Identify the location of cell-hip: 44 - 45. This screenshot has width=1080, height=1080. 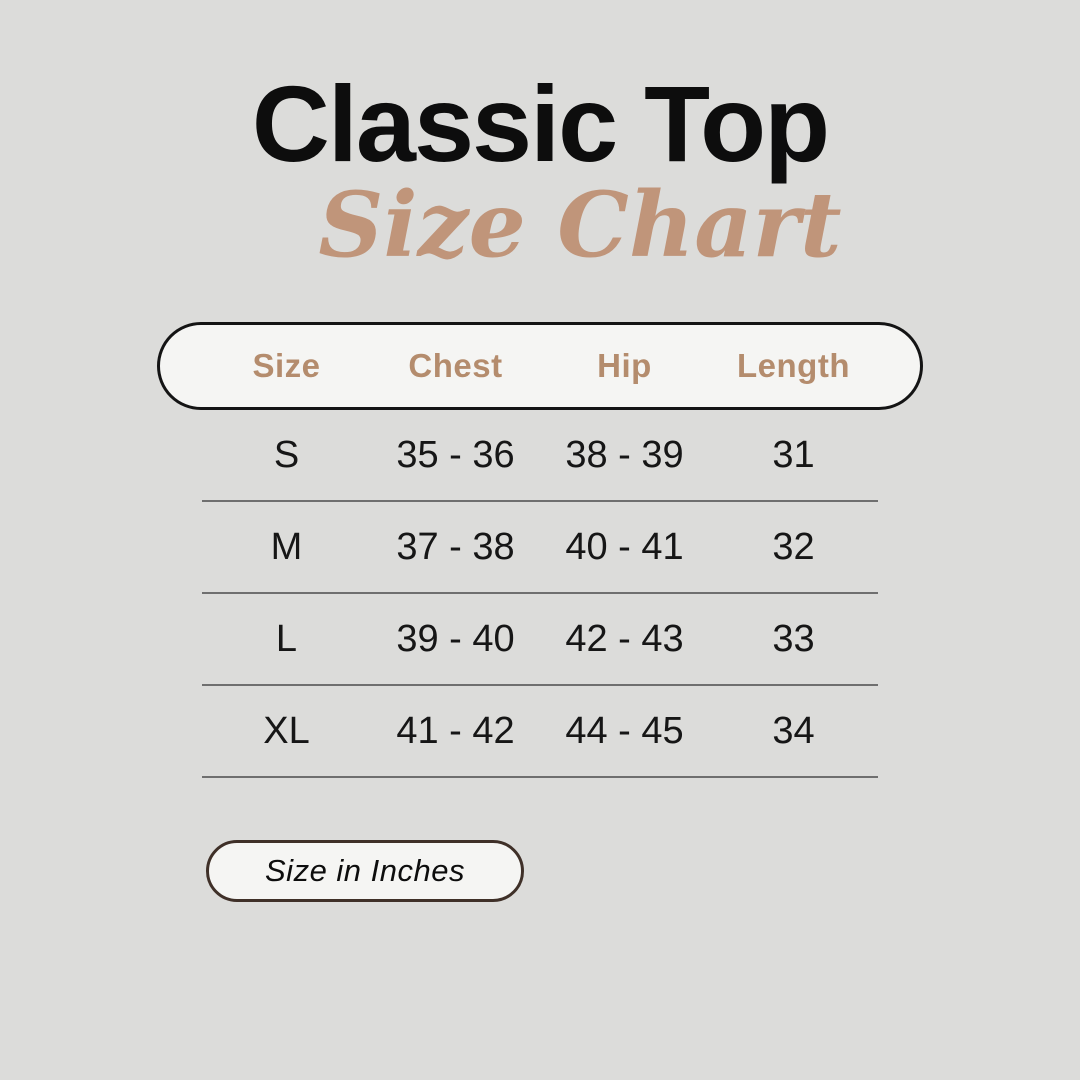
(624, 730).